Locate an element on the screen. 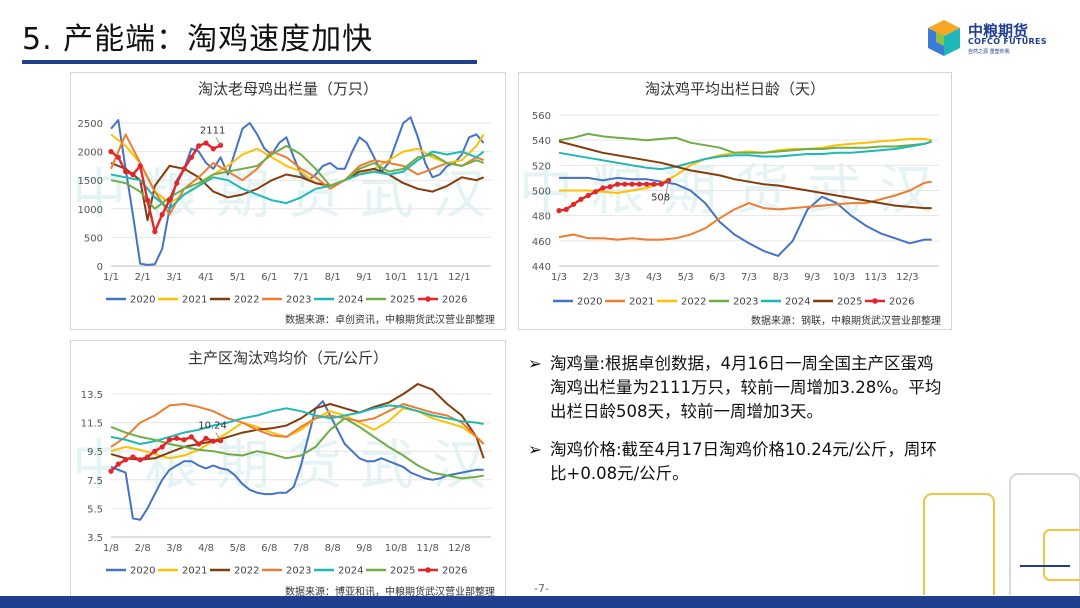  slide-title: 5. 产能端：淘鸡速度加快 is located at coordinates (198, 39).